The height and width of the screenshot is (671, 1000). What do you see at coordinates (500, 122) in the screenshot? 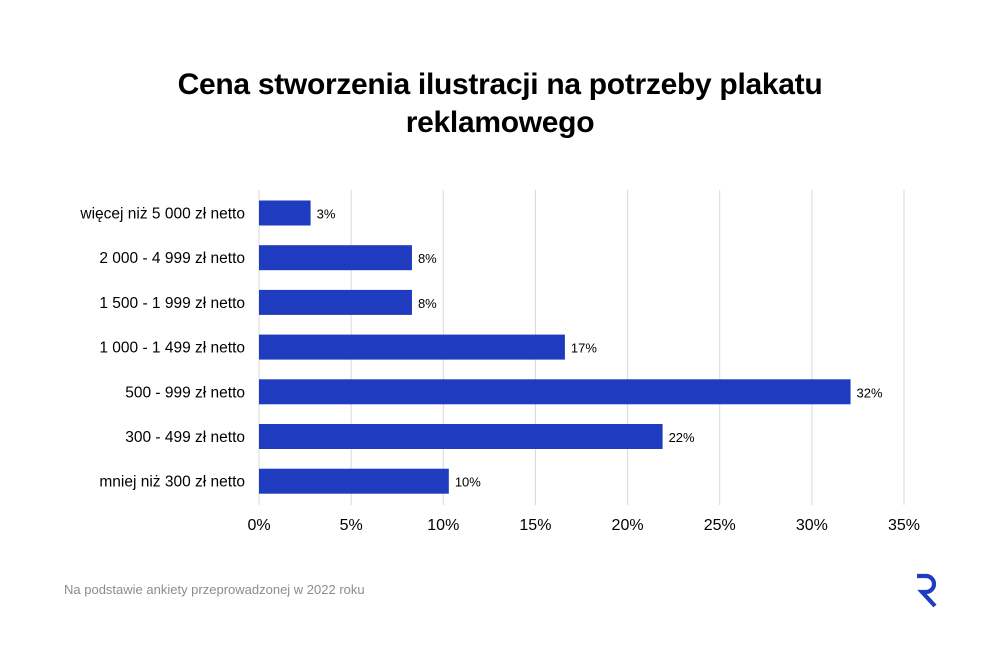
I see `chart-title-line-2: reklamowego` at bounding box center [500, 122].